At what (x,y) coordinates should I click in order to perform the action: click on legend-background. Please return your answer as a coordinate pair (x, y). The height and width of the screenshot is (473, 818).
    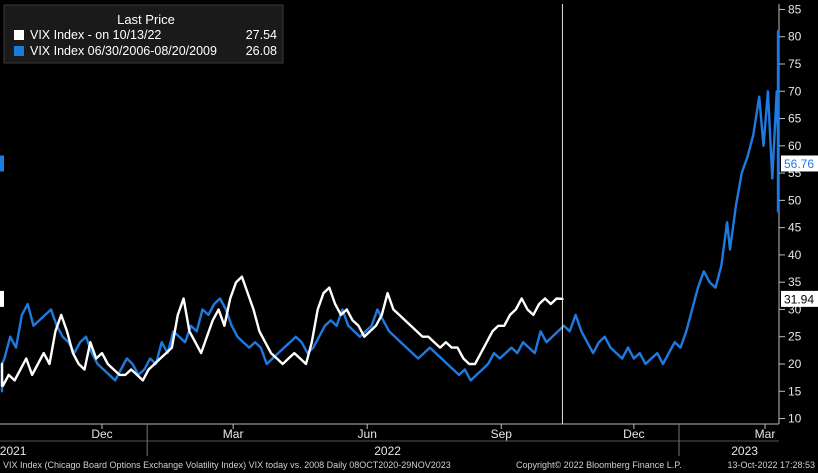
    Looking at the image, I should click on (143, 34).